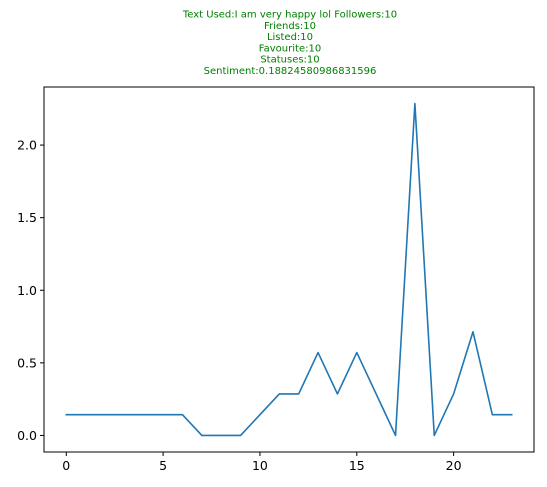  Describe the element at coordinates (290, 48) in the screenshot. I see `title-line: Favourite:10` at that location.